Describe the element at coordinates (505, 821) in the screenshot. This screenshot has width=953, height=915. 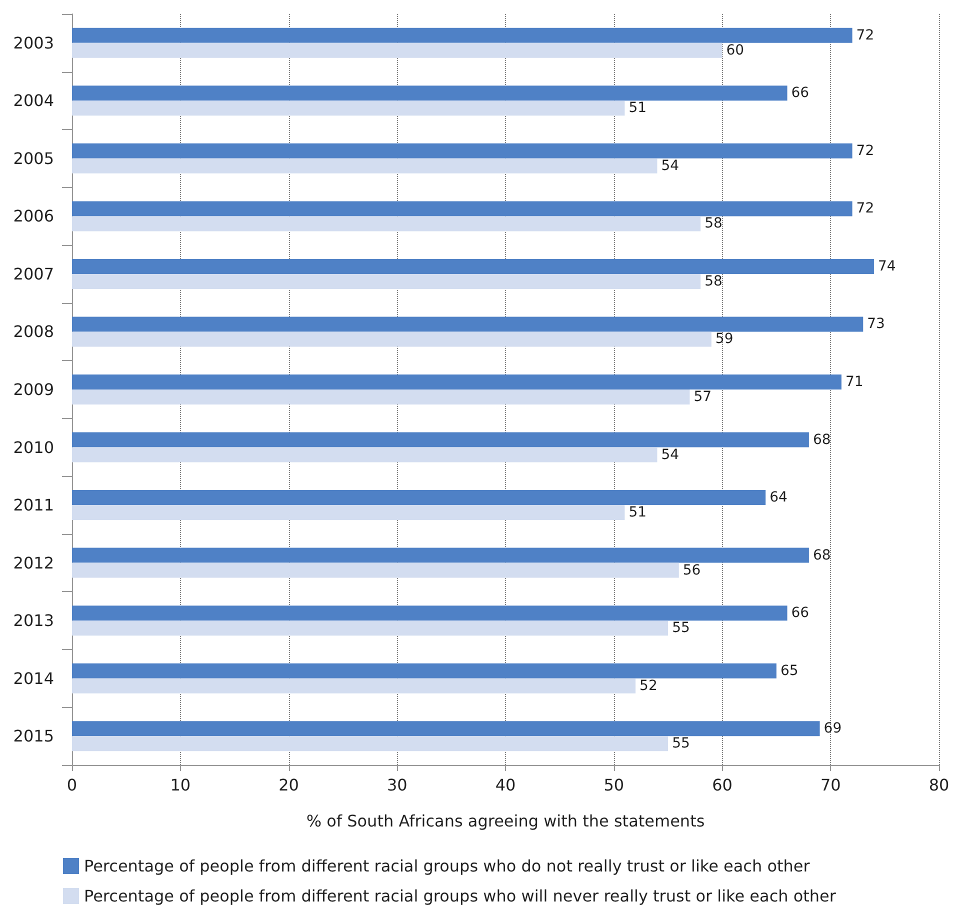
I see `x-axis-title: % of South Africans agreeing with the statements` at that location.